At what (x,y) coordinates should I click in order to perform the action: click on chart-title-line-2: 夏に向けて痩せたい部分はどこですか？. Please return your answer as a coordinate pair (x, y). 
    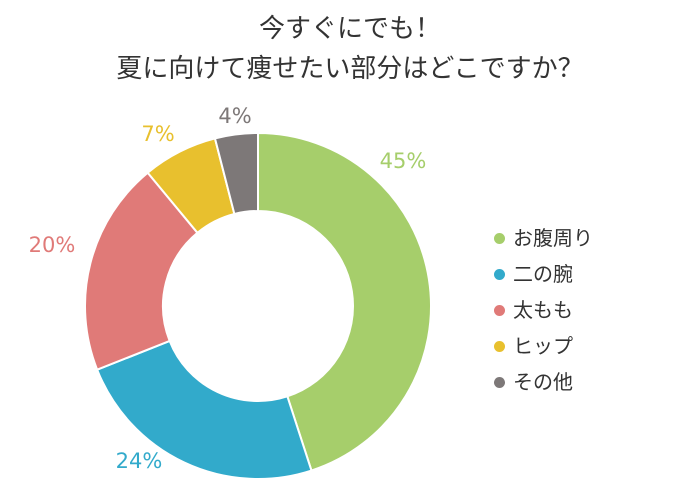
    Looking at the image, I should click on (350, 69).